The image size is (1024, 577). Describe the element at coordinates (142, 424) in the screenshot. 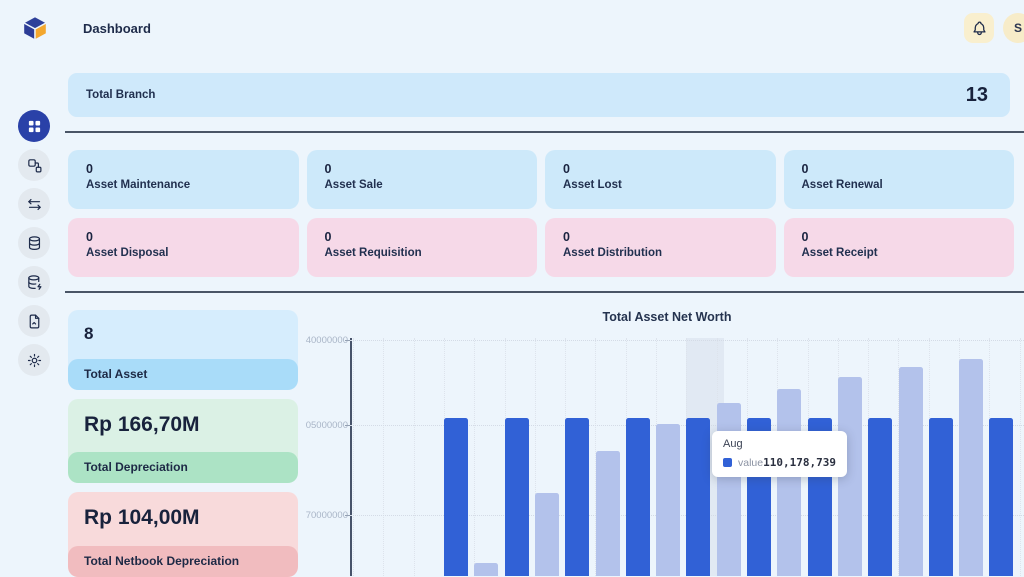

I see `kpi-value: Rp 166,70M` at that location.